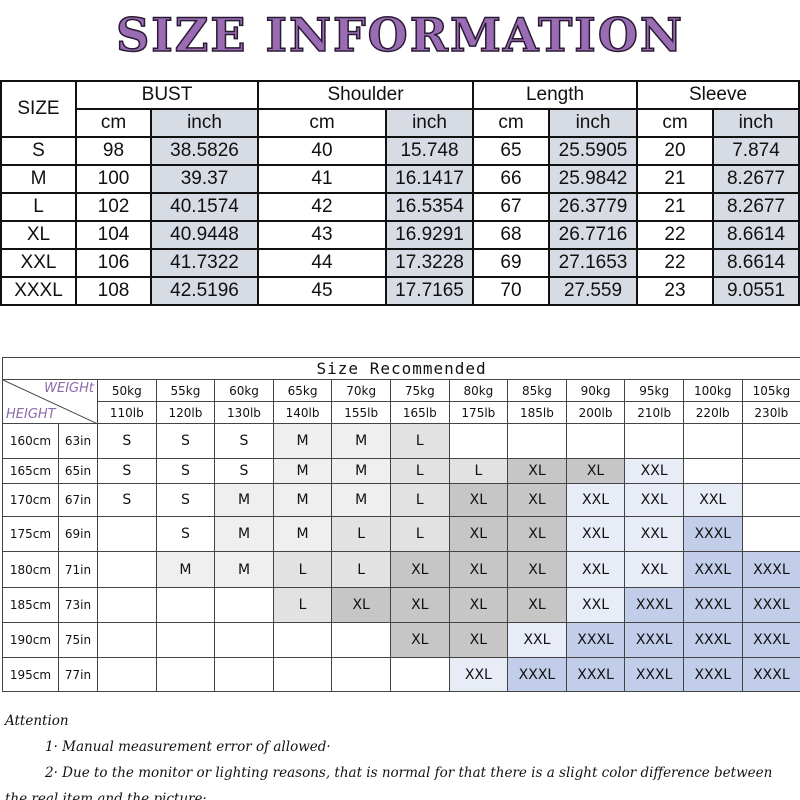 The width and height of the screenshot is (800, 800). I want to click on weight-kg: 60kg, so click(244, 390).